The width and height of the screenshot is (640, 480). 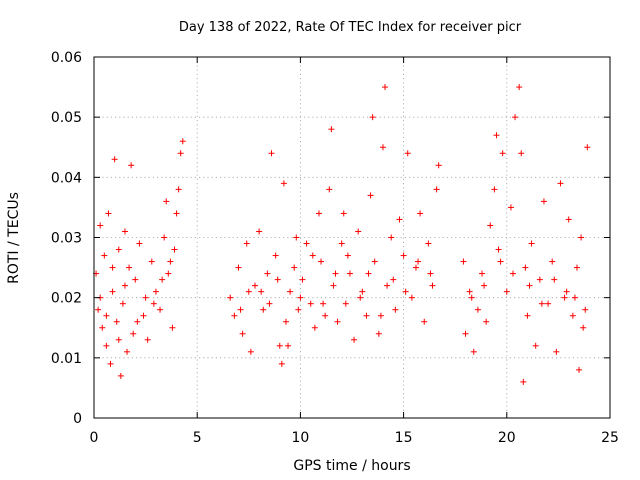 I want to click on y-tick-label: 0.03, so click(x=66, y=239).